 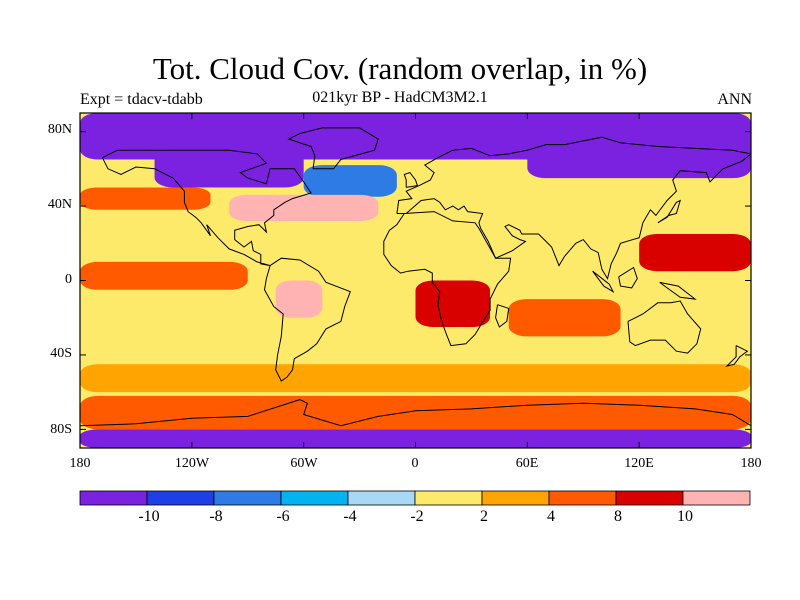 What do you see at coordinates (417, 516) in the screenshot?
I see `colorbar-label: -2` at bounding box center [417, 516].